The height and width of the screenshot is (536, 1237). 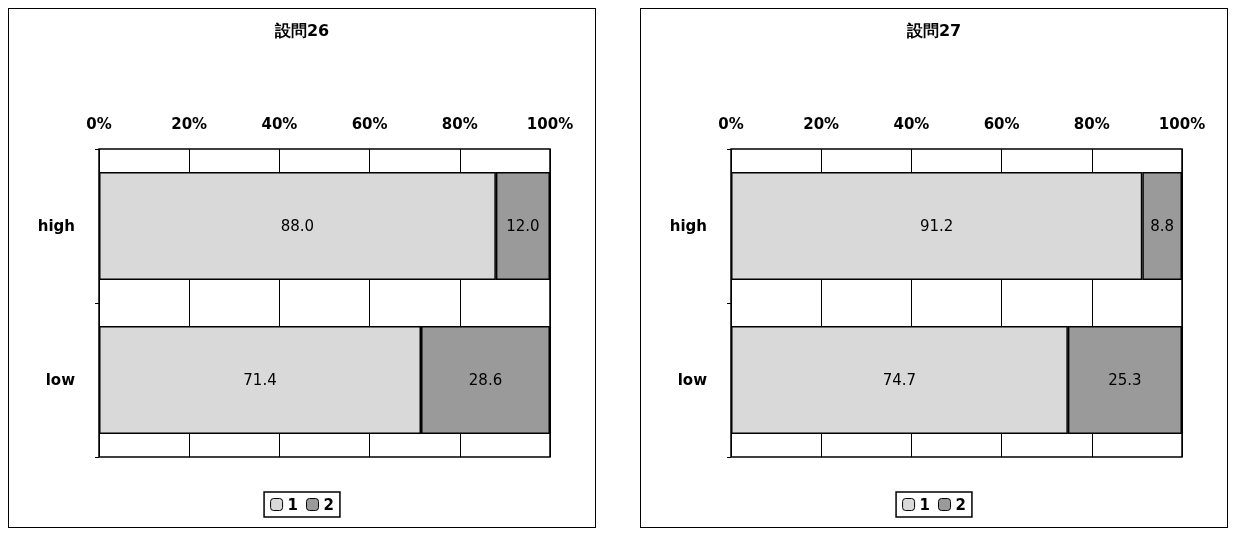 What do you see at coordinates (936, 226) in the screenshot?
I see `data-label: 91.2` at bounding box center [936, 226].